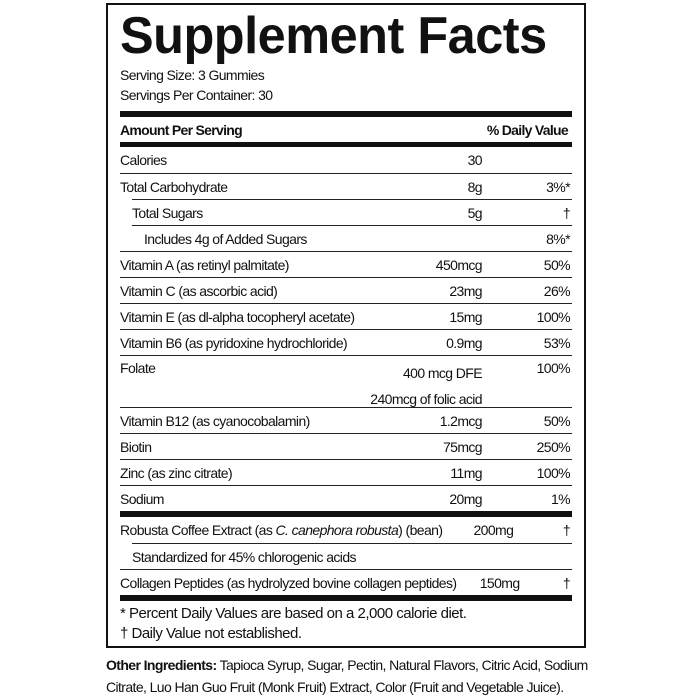  What do you see at coordinates (558, 186) in the screenshot?
I see `daily-value: 3%*` at bounding box center [558, 186].